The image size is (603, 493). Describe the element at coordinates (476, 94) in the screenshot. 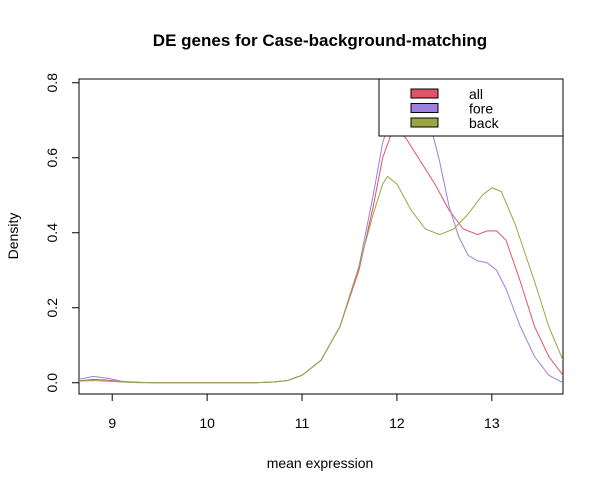

I see `legend-label-all: all` at that location.